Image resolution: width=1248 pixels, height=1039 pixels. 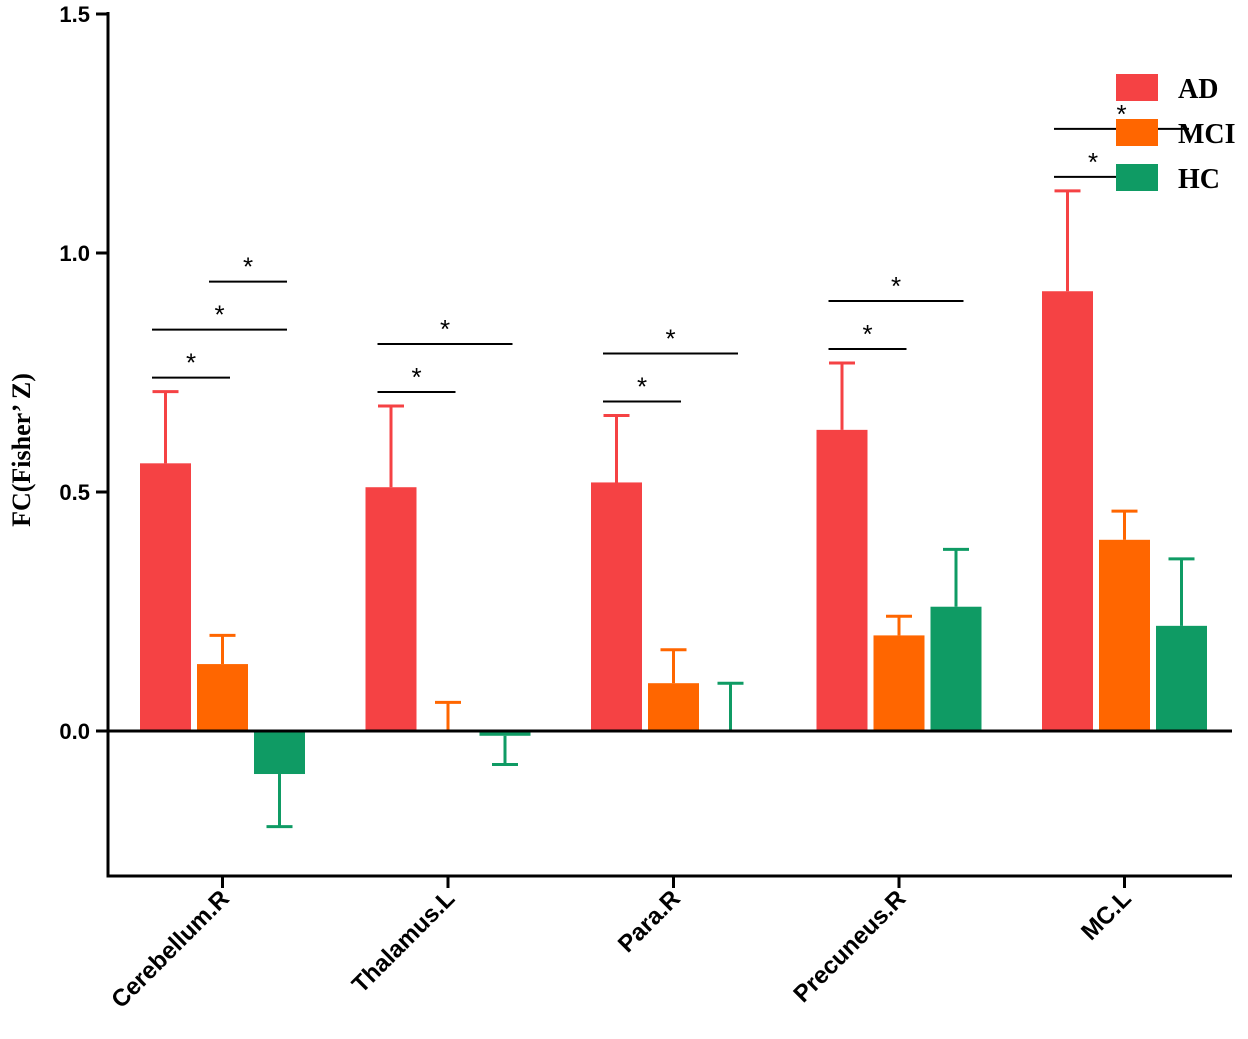 What do you see at coordinates (1106, 915) in the screenshot?
I see `category-label-4: MC.L` at bounding box center [1106, 915].